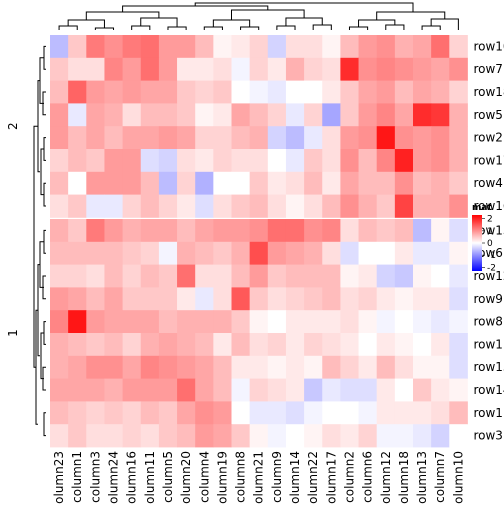 This screenshot has height=509, width=504. What do you see at coordinates (313, 477) in the screenshot?
I see `column-label: column22` at bounding box center [313, 477].